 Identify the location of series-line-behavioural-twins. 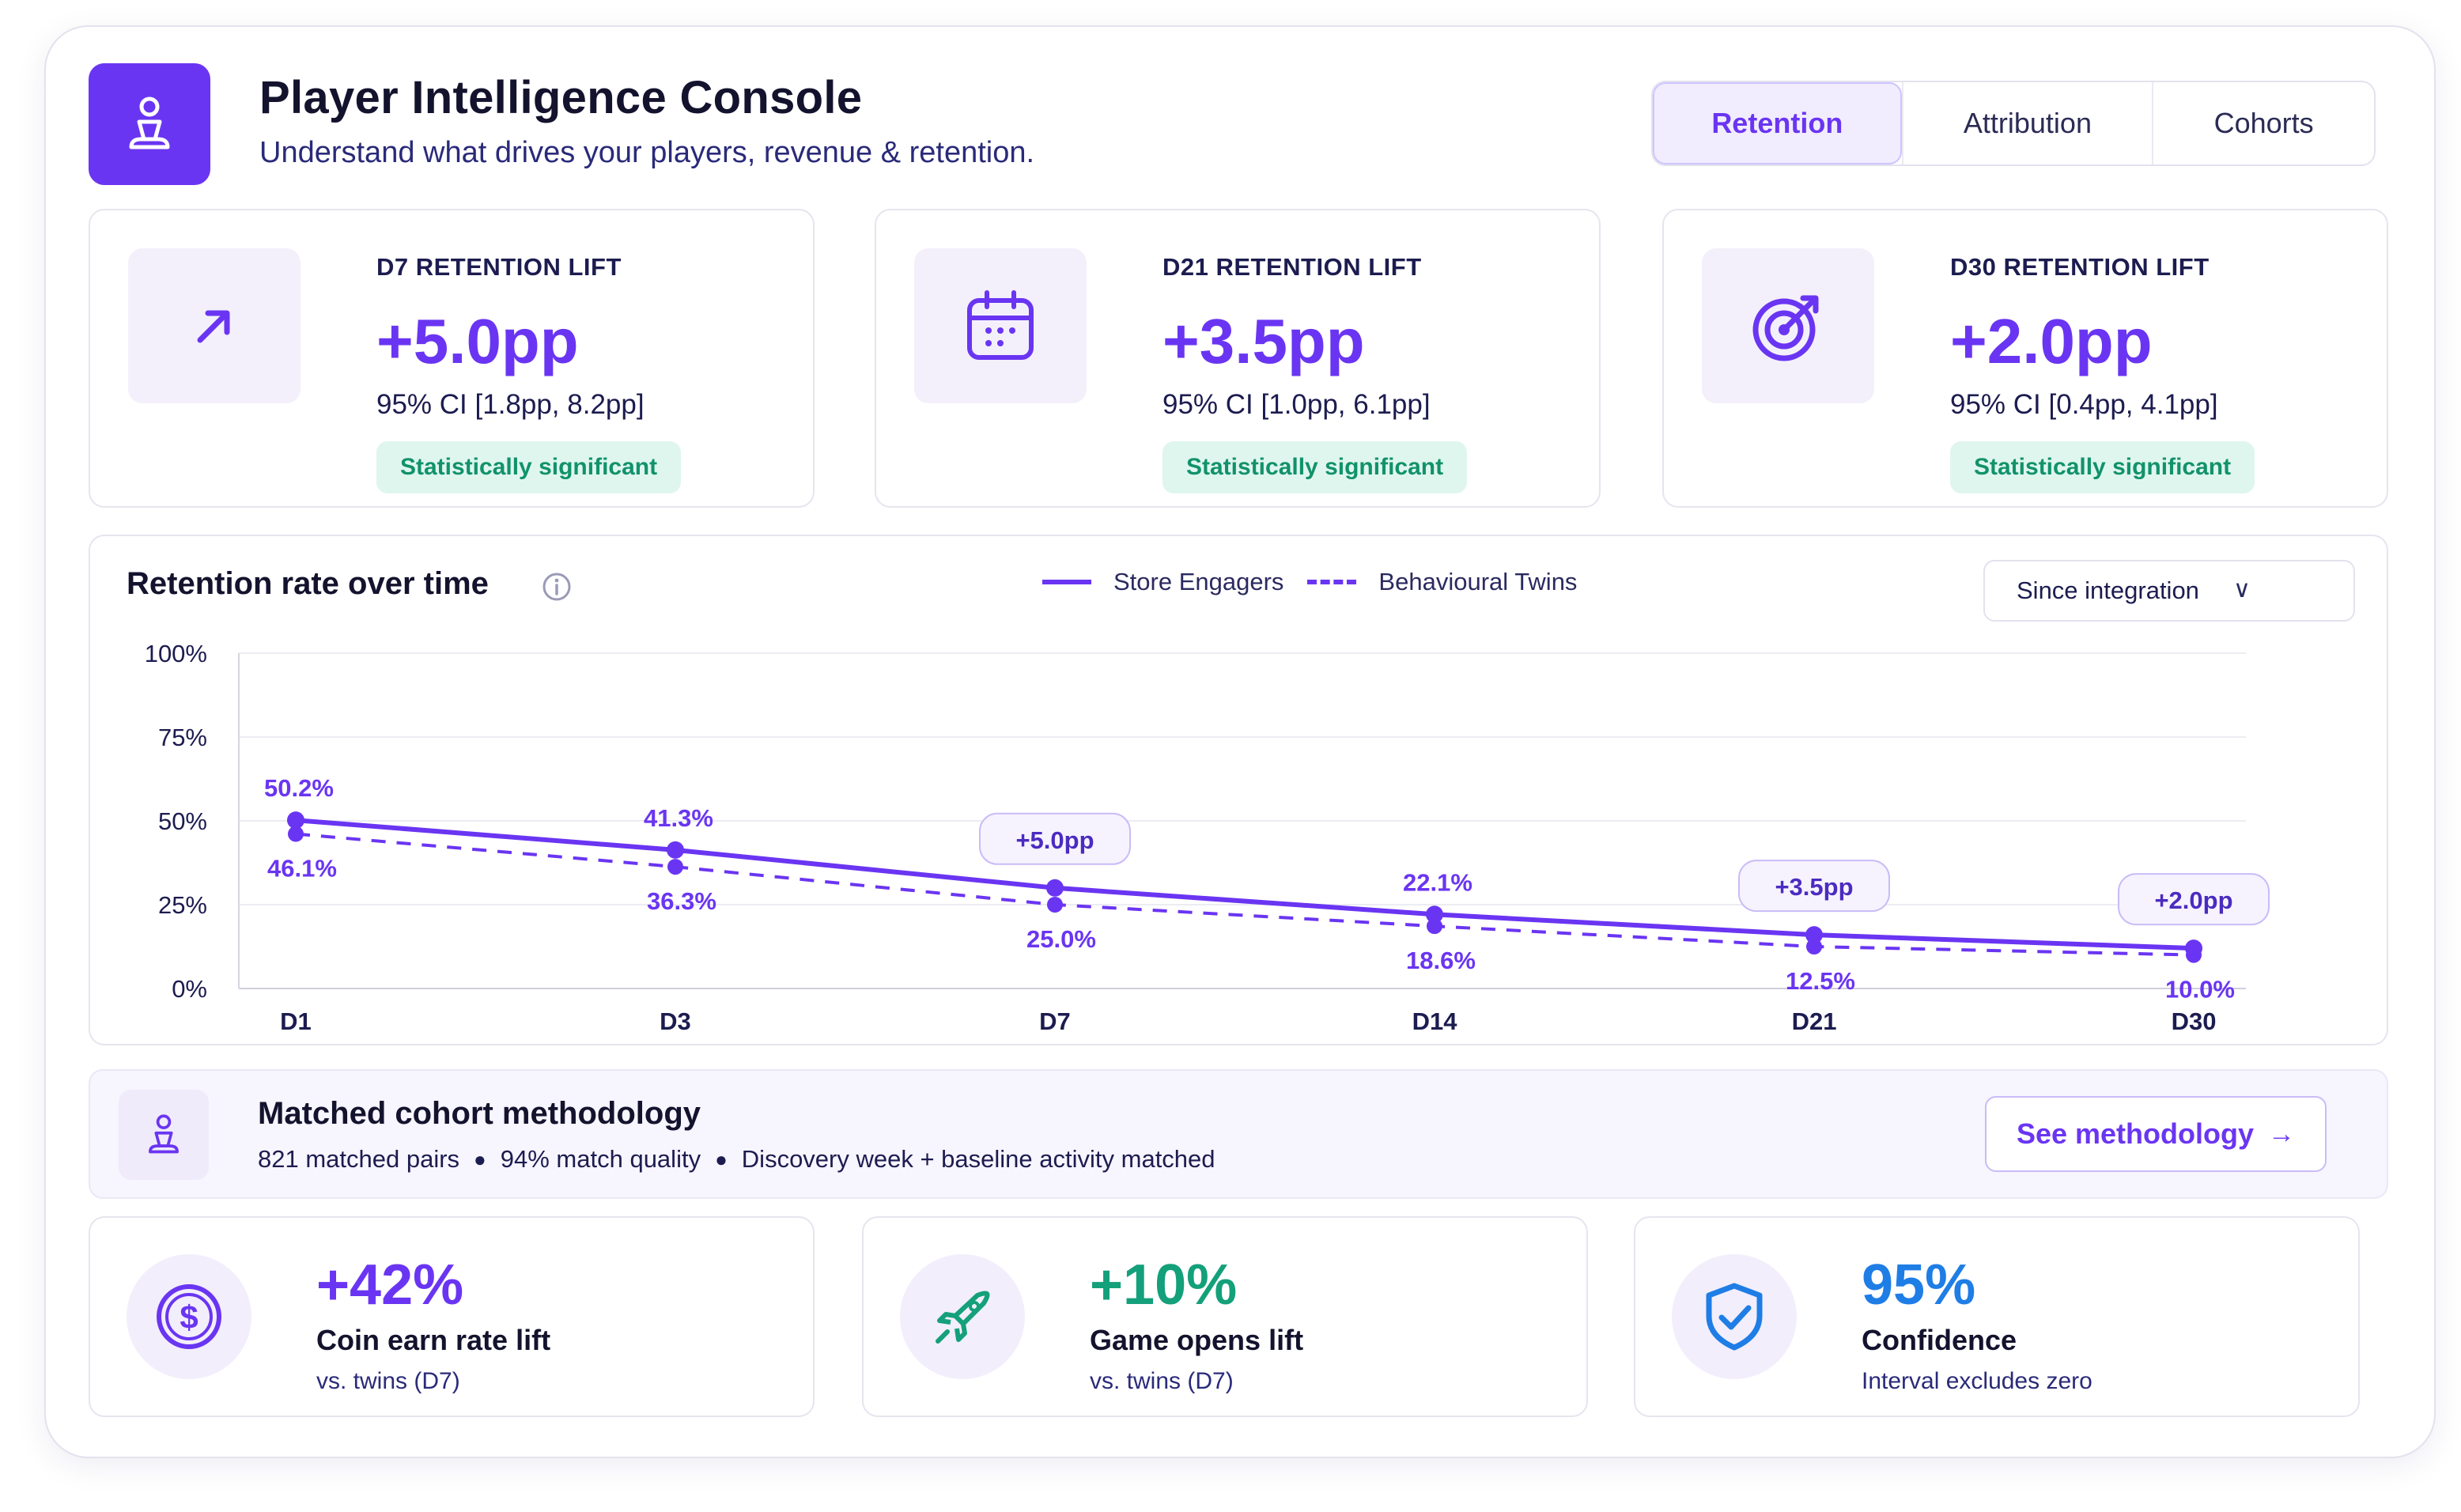
(1244, 894).